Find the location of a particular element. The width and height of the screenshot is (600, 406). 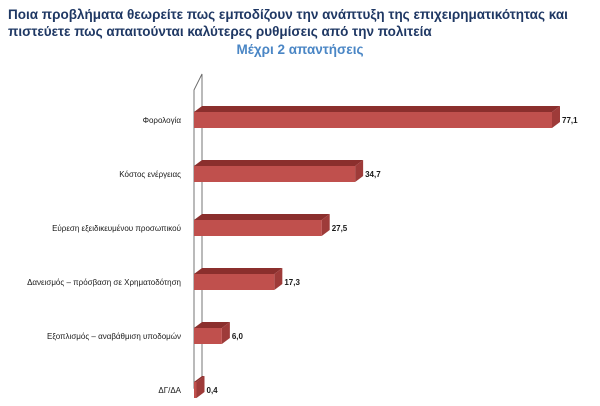

value-label: 6,0 is located at coordinates (238, 336).